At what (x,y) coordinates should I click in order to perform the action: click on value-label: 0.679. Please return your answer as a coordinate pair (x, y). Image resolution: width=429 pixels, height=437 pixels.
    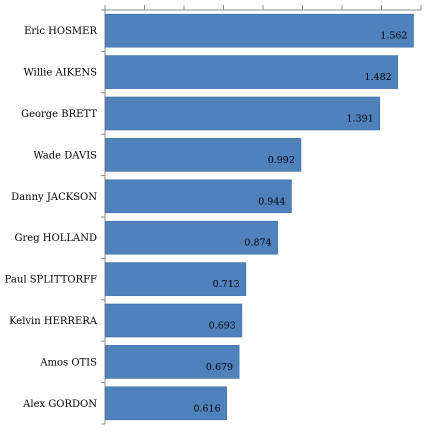
    Looking at the image, I should click on (219, 367).